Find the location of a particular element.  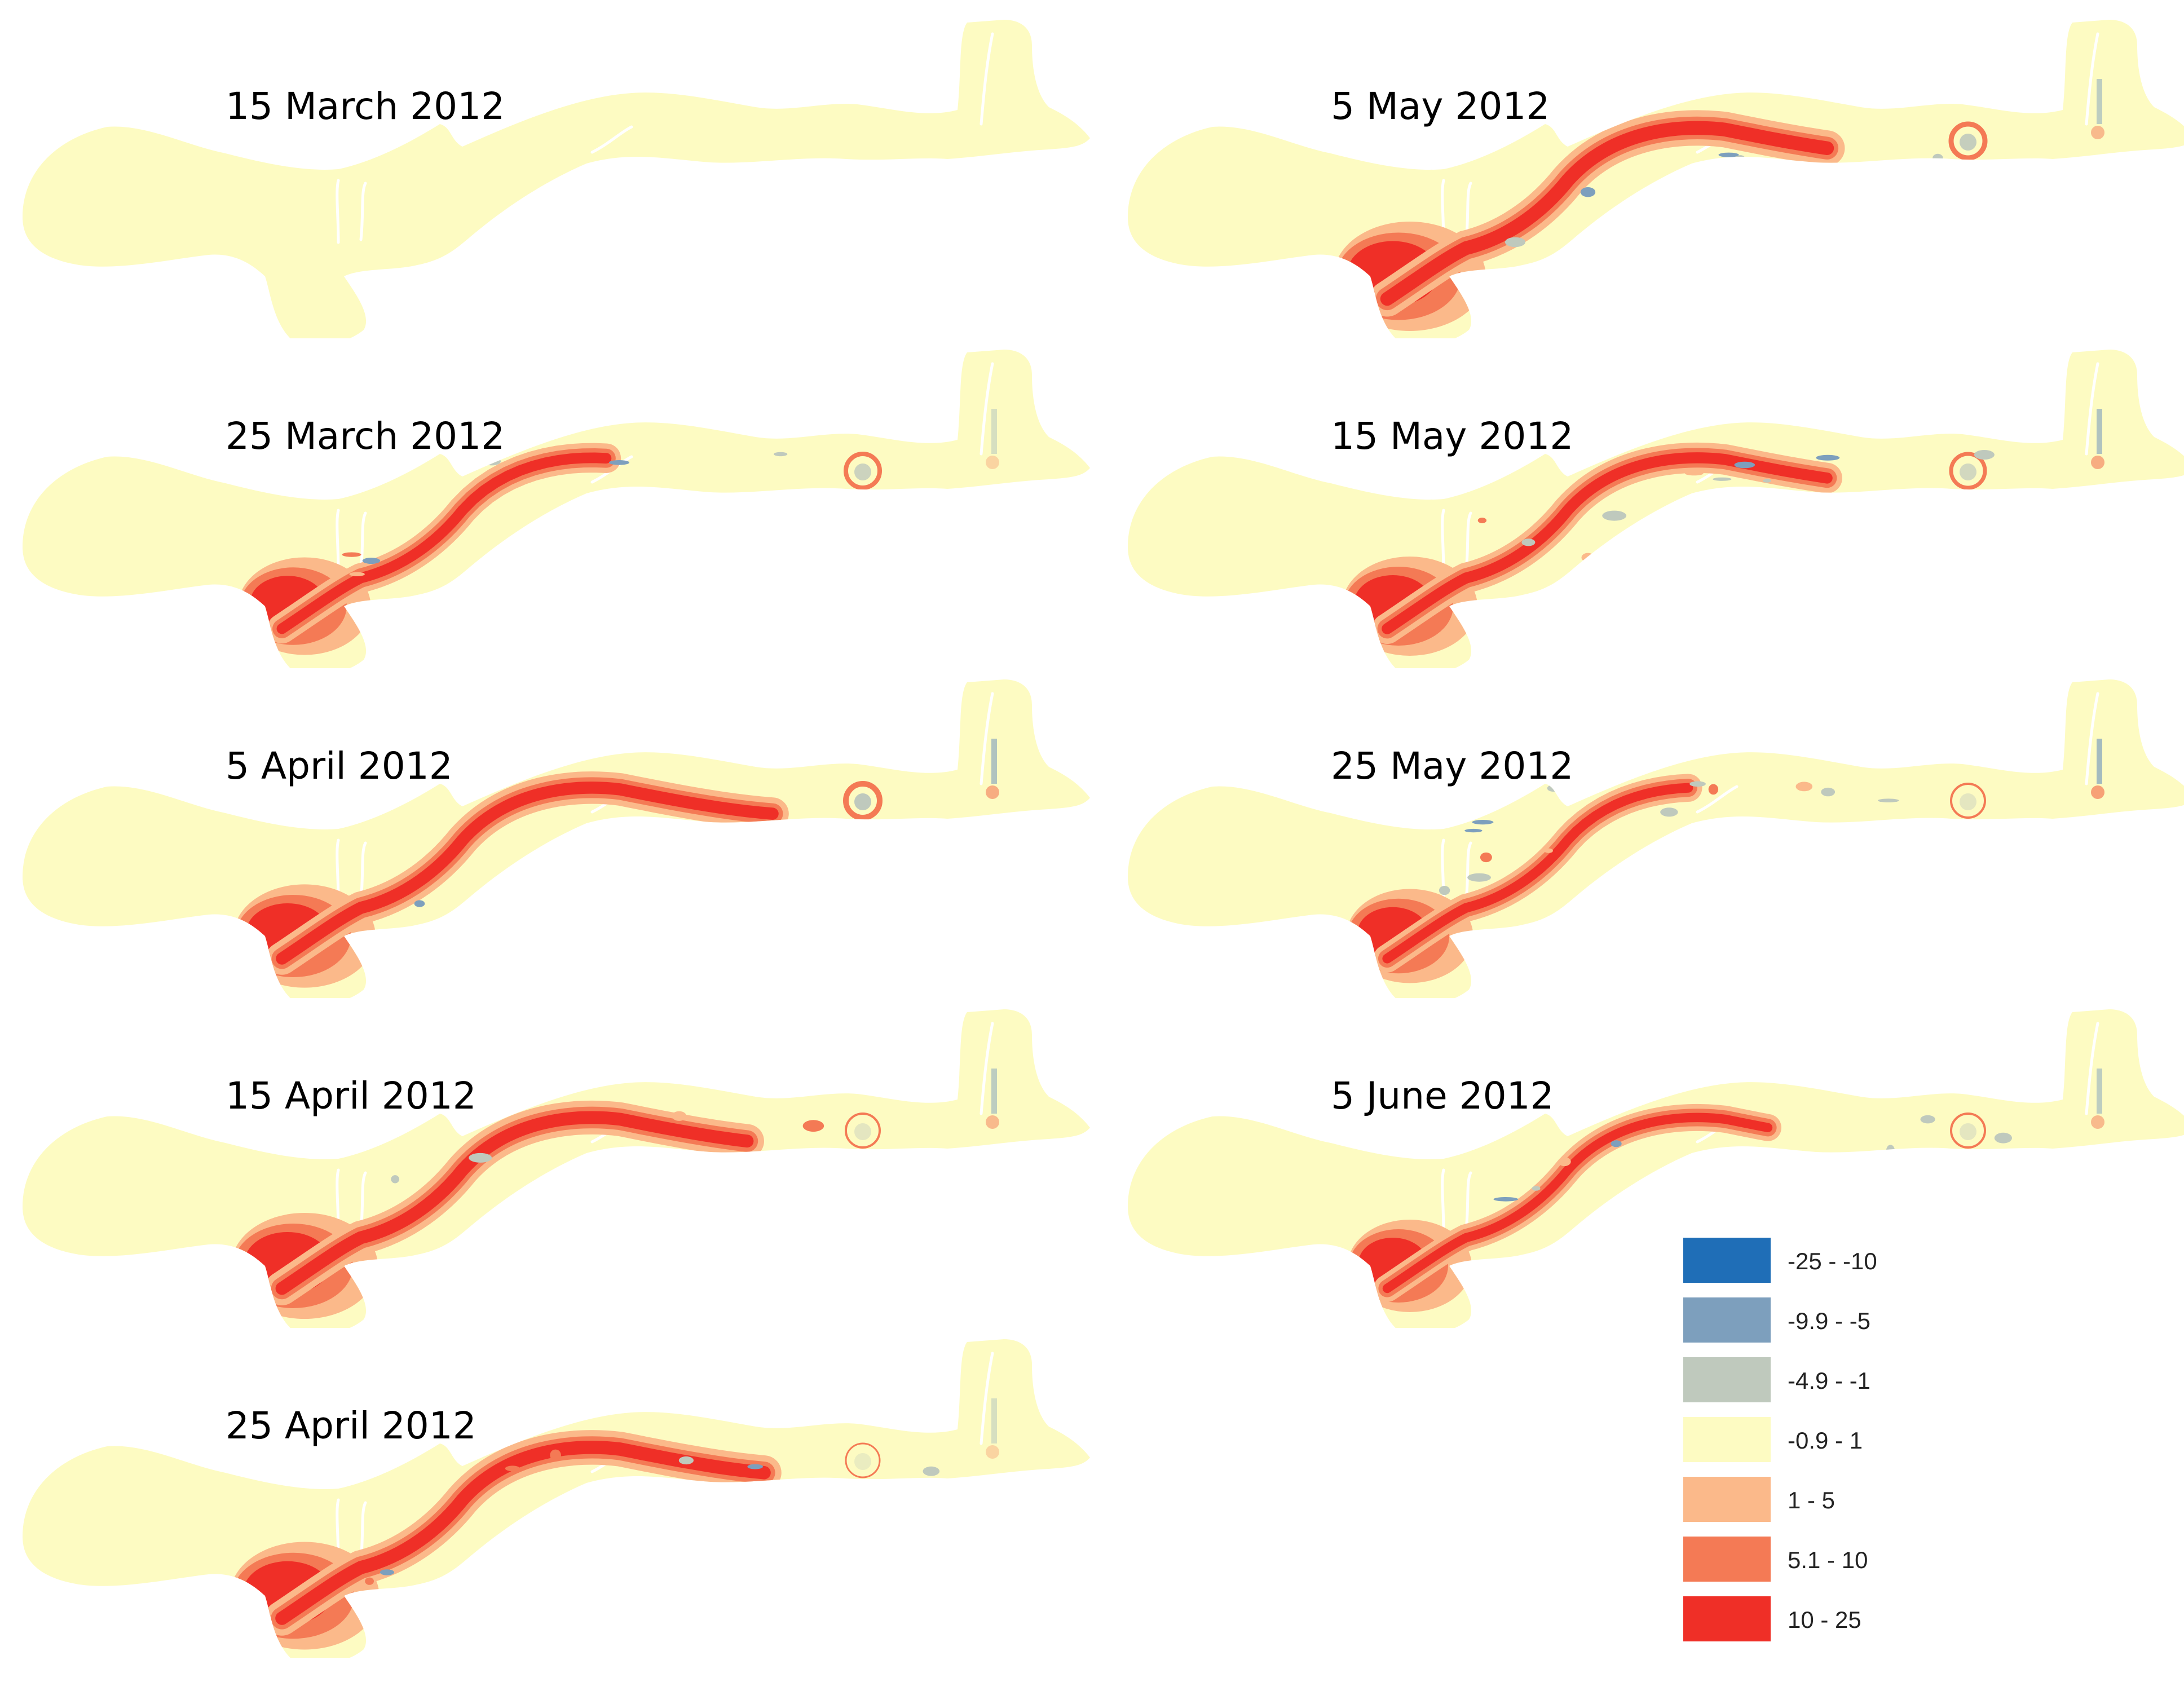

legend-item: -25 - -10 is located at coordinates (1796, 1267).